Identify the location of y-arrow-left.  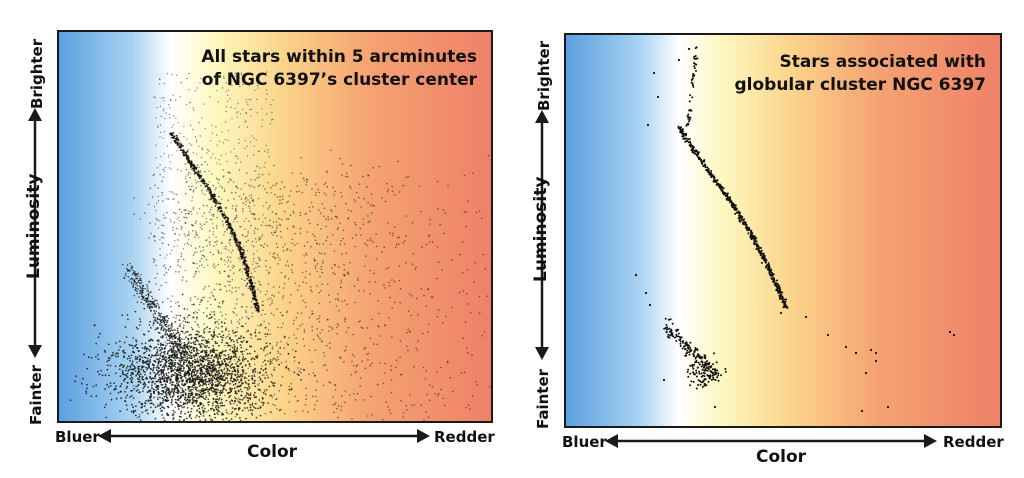
(35, 233).